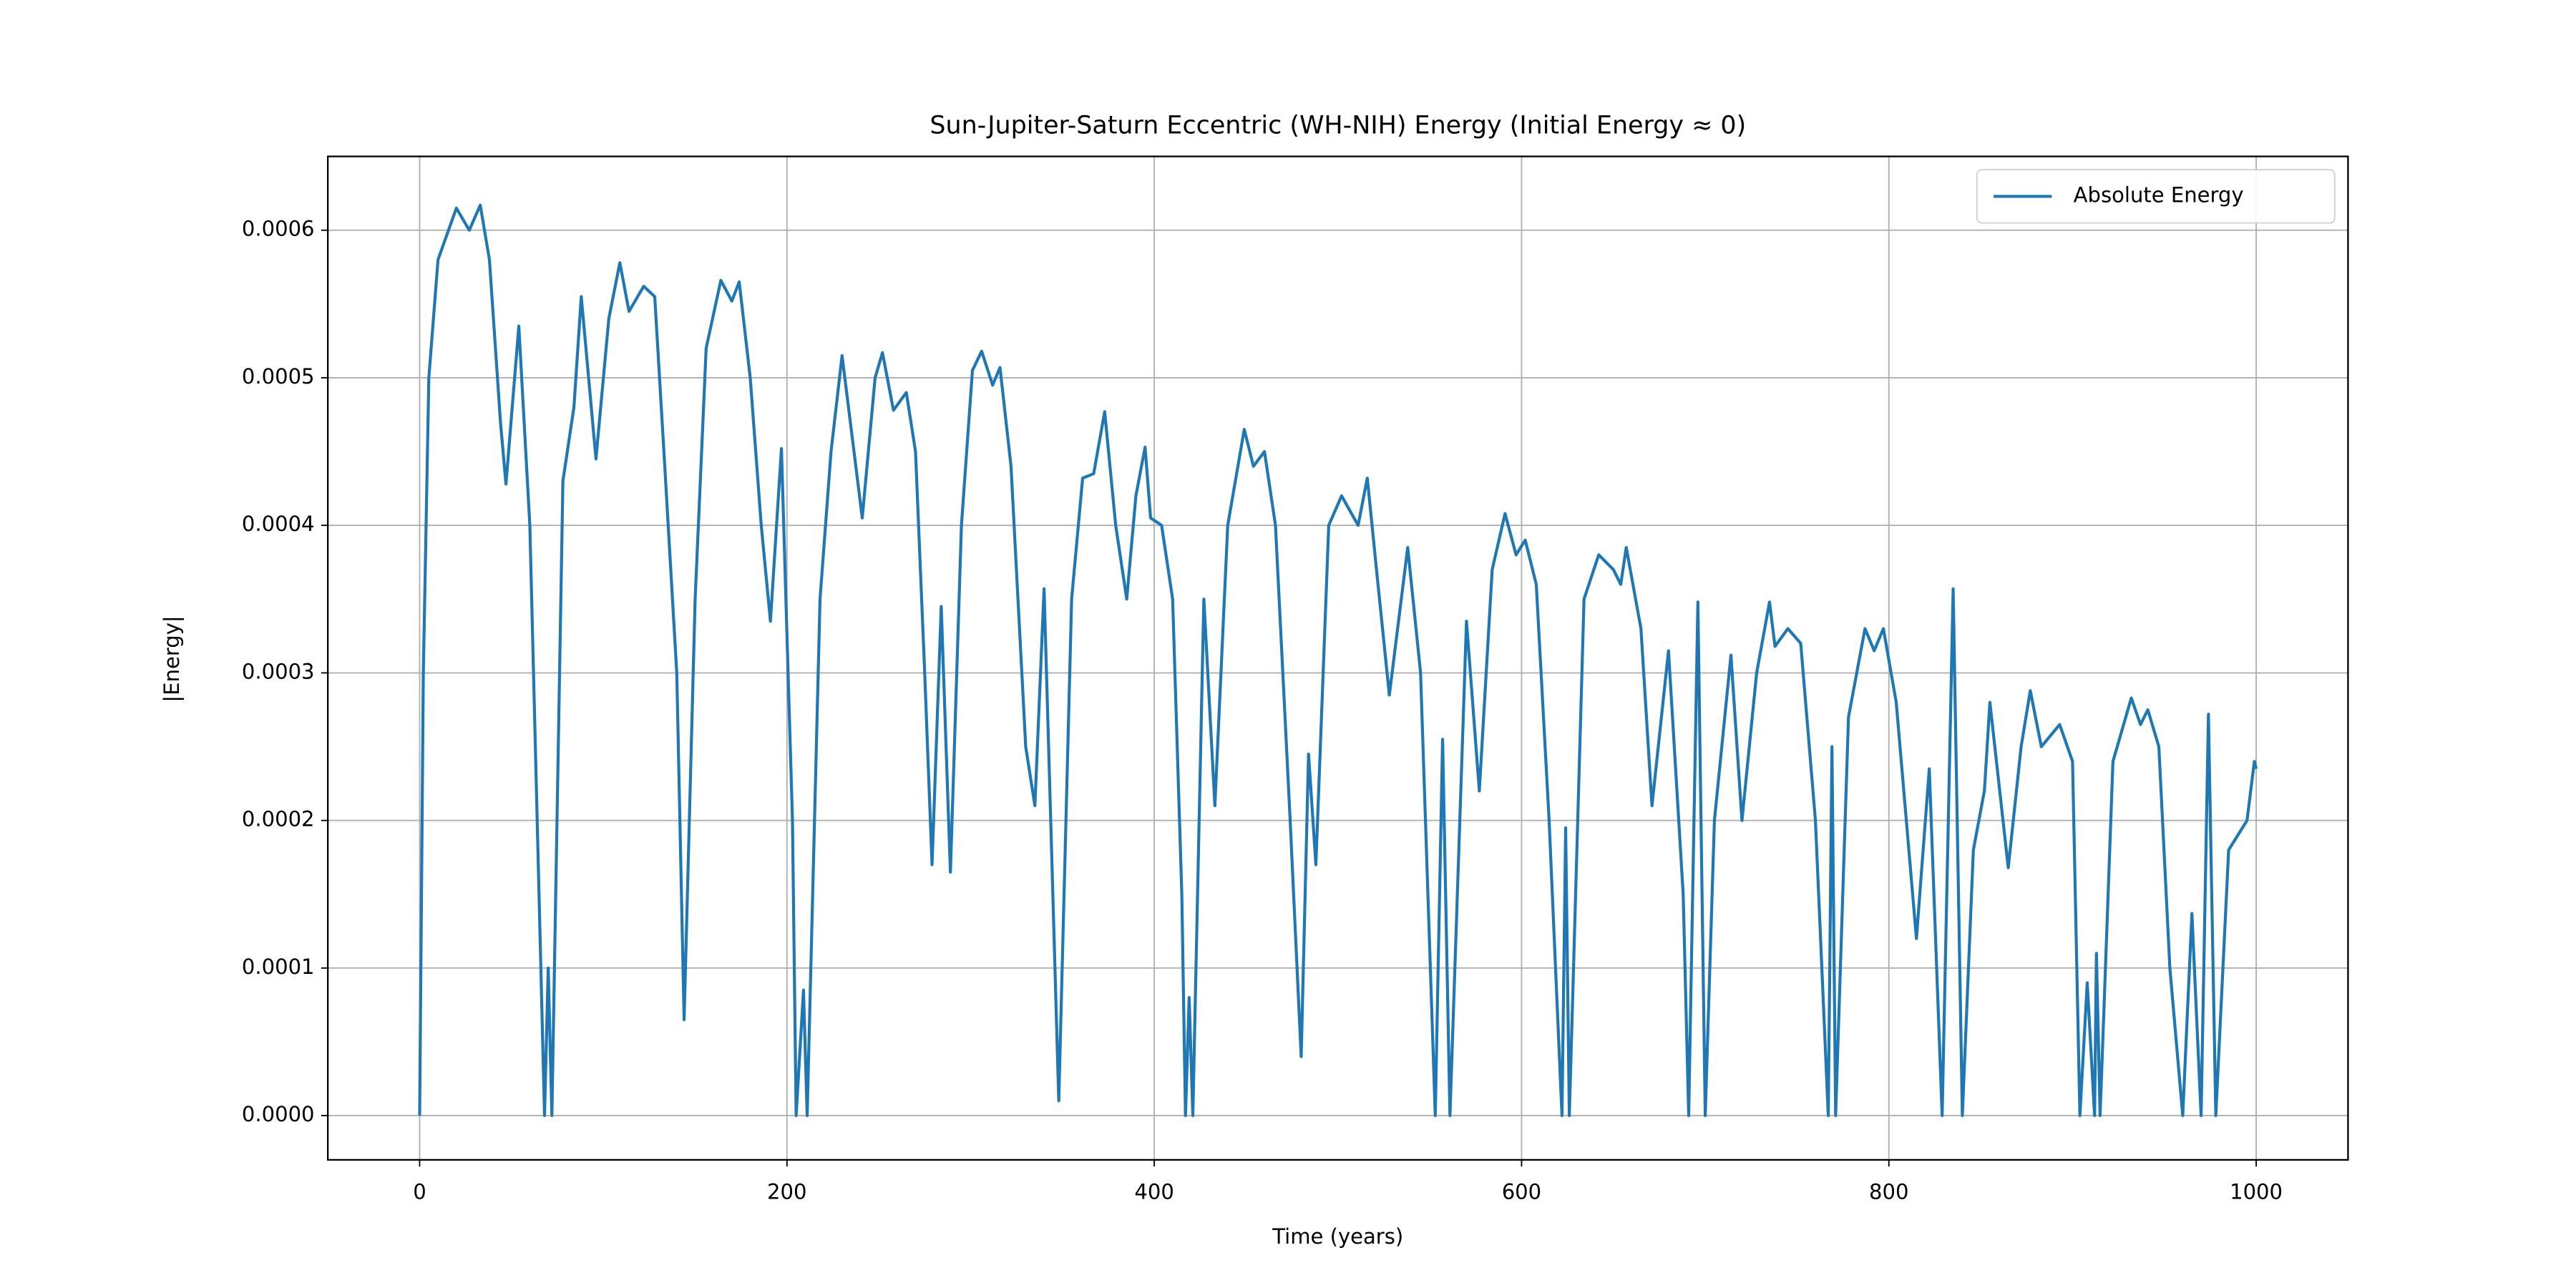 This screenshot has height=1288, width=2576. I want to click on y-tick-label: 0.0001, so click(278, 967).